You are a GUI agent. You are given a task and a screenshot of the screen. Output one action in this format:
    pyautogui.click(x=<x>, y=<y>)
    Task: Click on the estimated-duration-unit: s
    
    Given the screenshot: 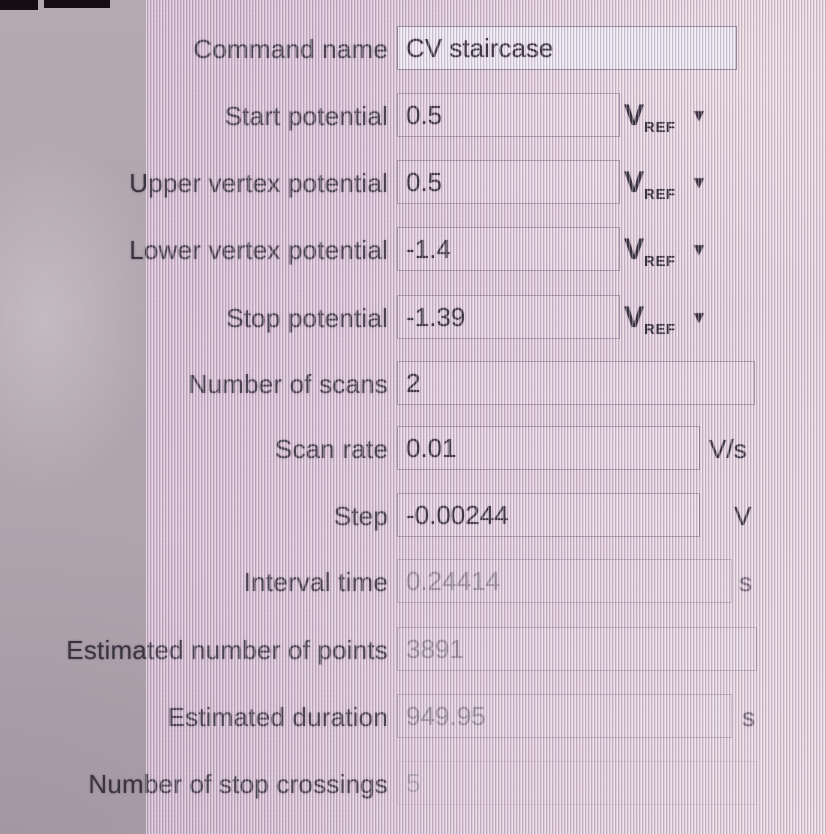 What is the action you would take?
    pyautogui.click(x=748, y=717)
    